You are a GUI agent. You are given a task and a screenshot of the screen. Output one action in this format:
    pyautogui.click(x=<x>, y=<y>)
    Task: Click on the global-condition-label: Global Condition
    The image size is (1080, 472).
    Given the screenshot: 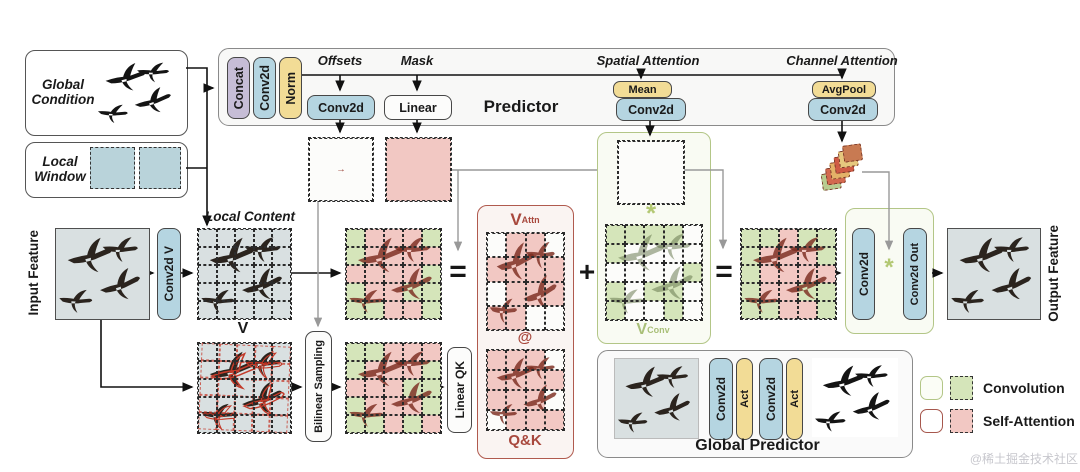 What is the action you would take?
    pyautogui.click(x=63, y=92)
    